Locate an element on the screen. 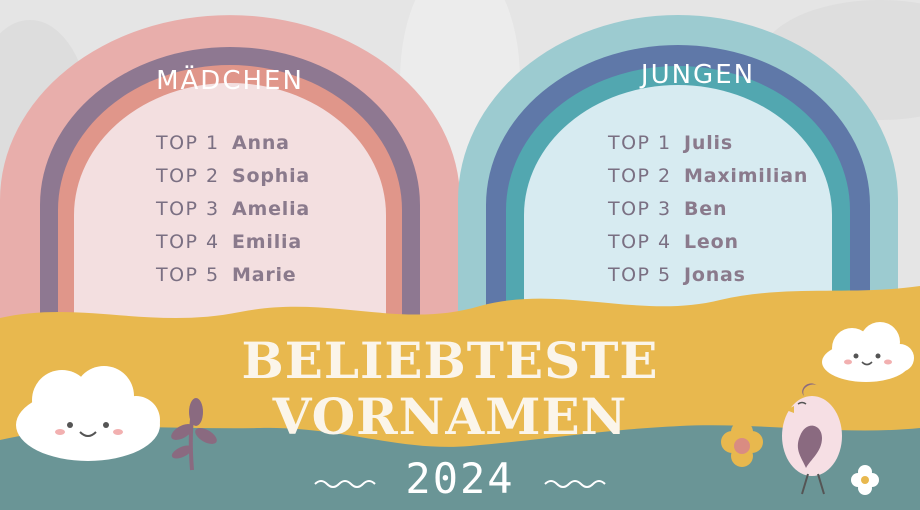  list-item: TOP 2 Maximilian is located at coordinates (708, 175).